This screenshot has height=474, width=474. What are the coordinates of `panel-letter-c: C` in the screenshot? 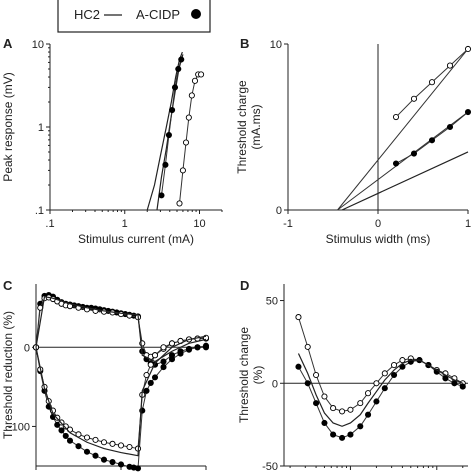 It's located at (8, 285).